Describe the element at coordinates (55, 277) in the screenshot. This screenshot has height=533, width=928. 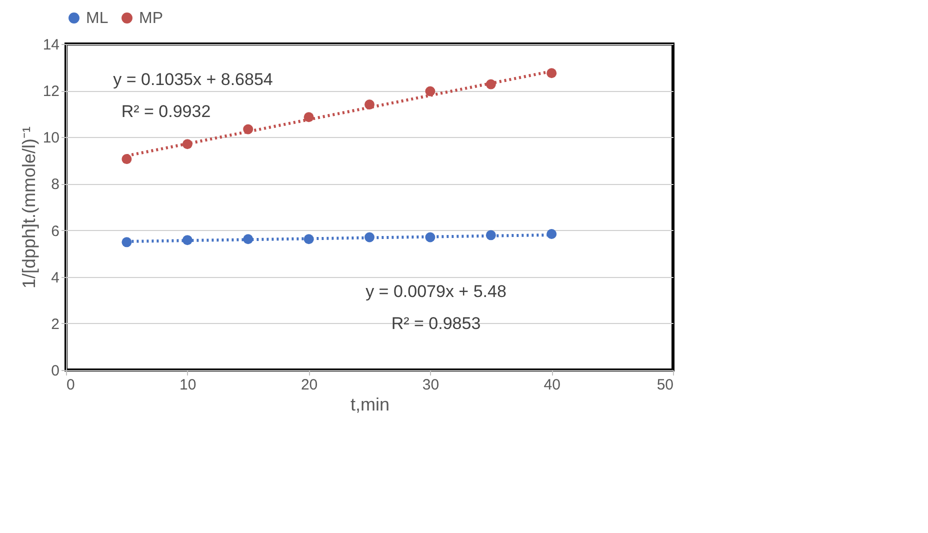
I see `y-tick-label: 4` at that location.